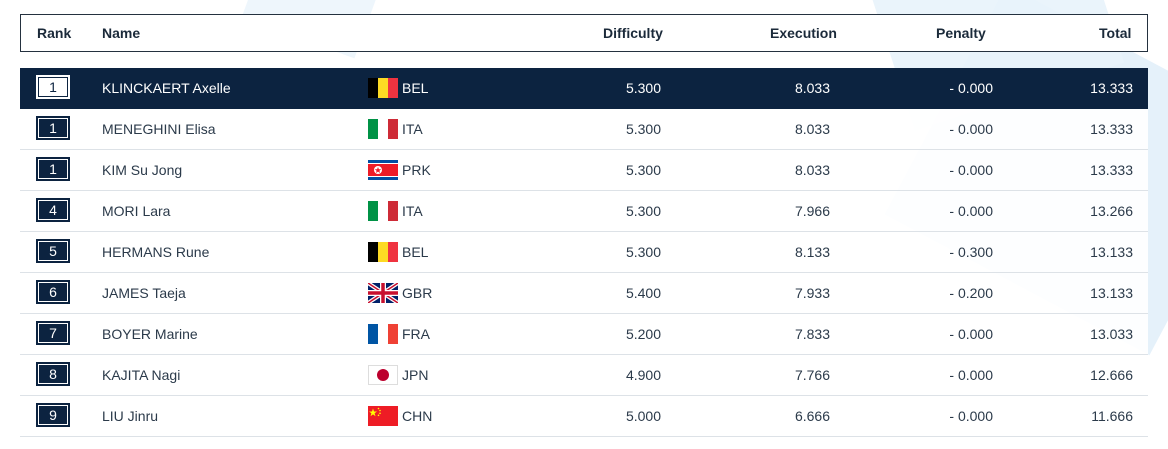  What do you see at coordinates (812, 375) in the screenshot?
I see `execution-score: 7.766` at bounding box center [812, 375].